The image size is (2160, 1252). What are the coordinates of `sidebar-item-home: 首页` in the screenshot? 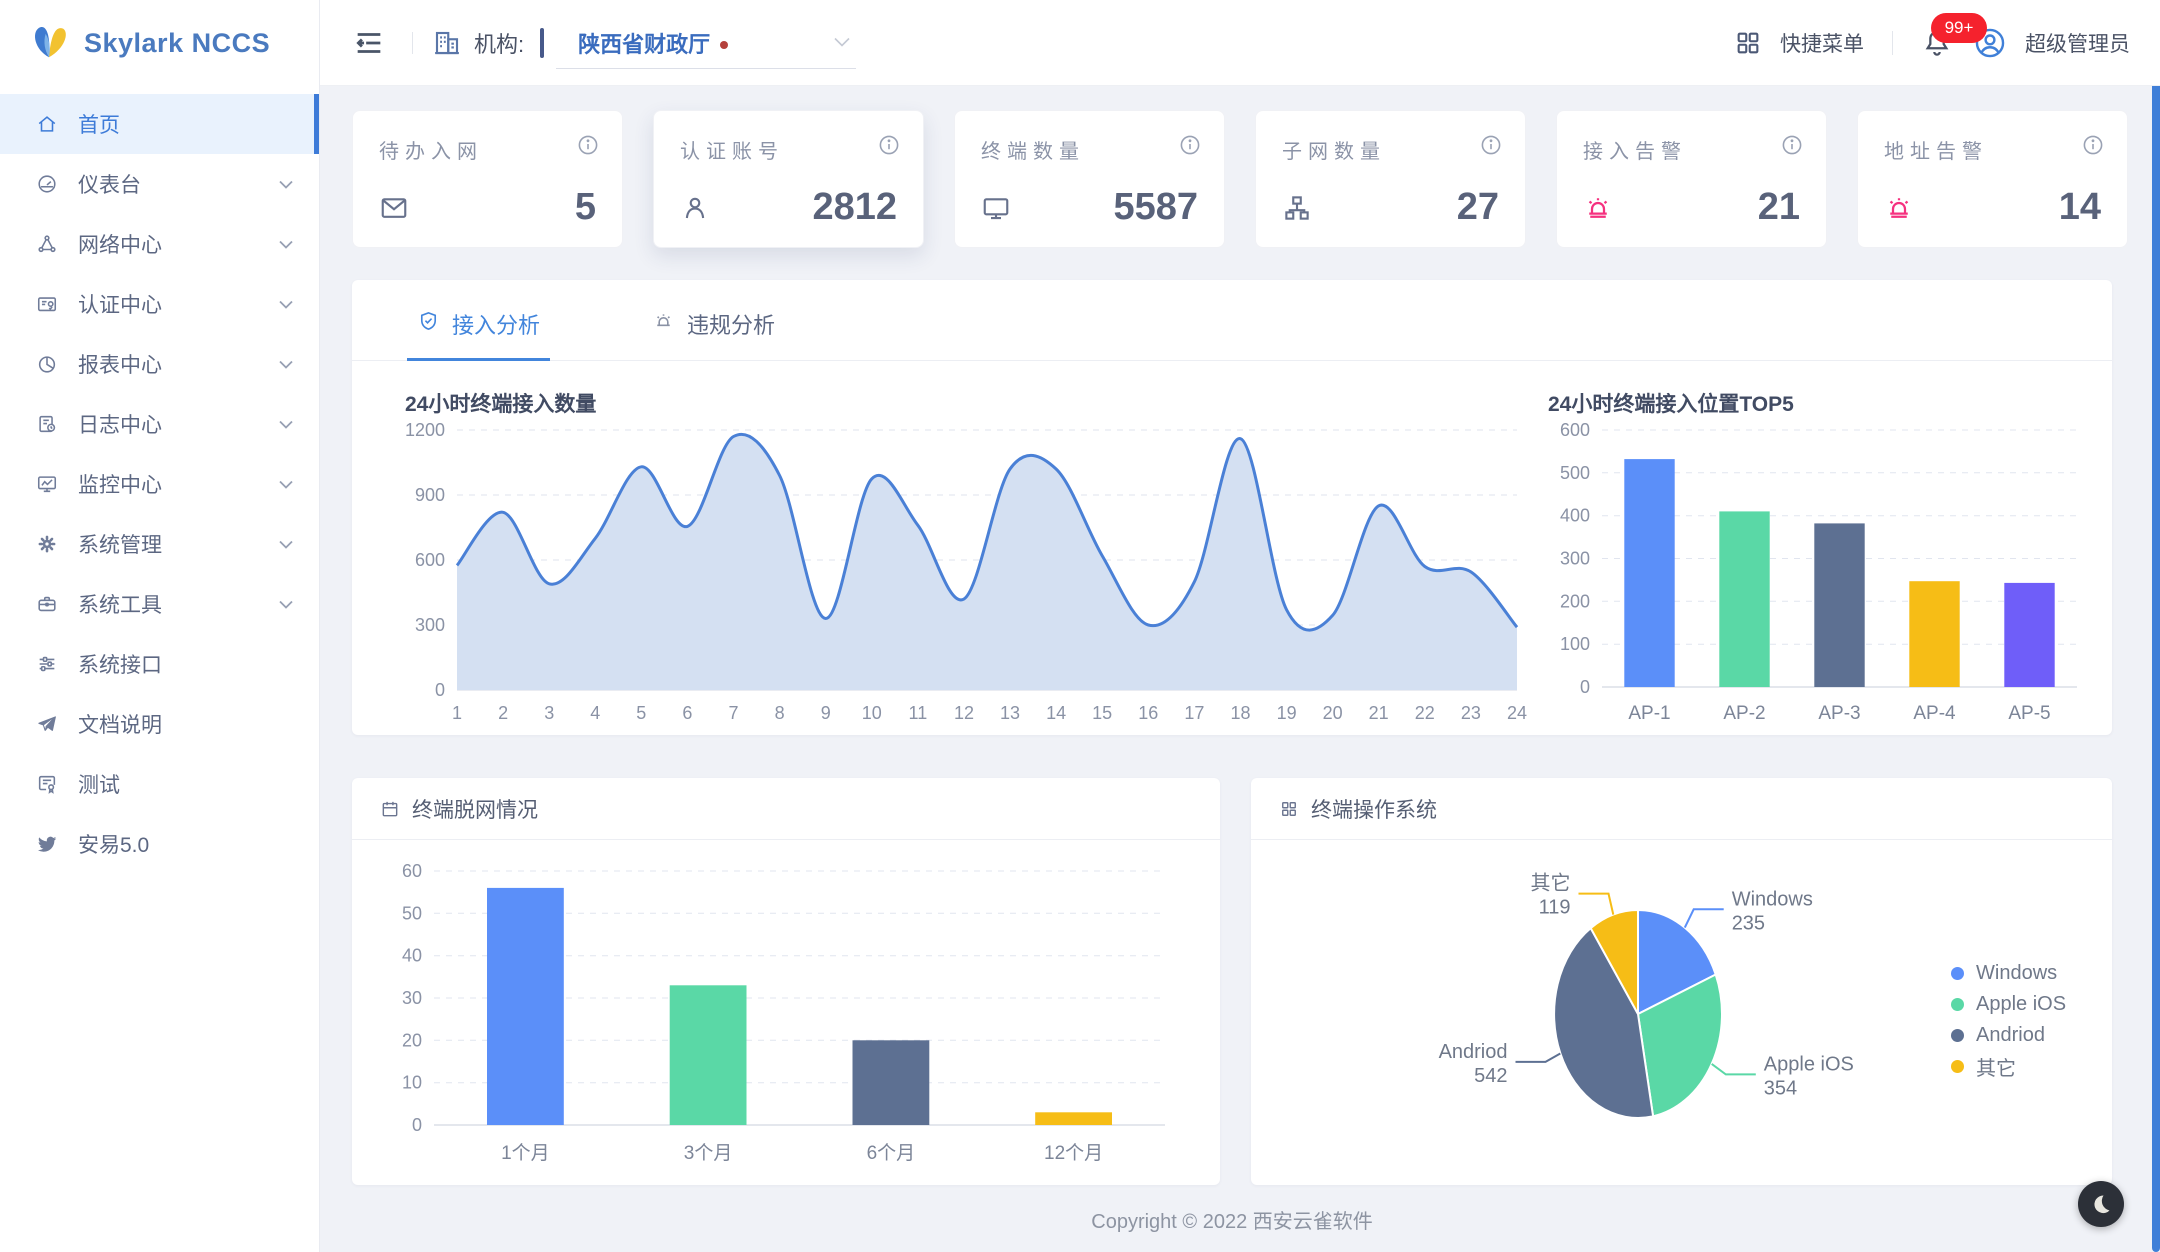 It's located at (159, 124).